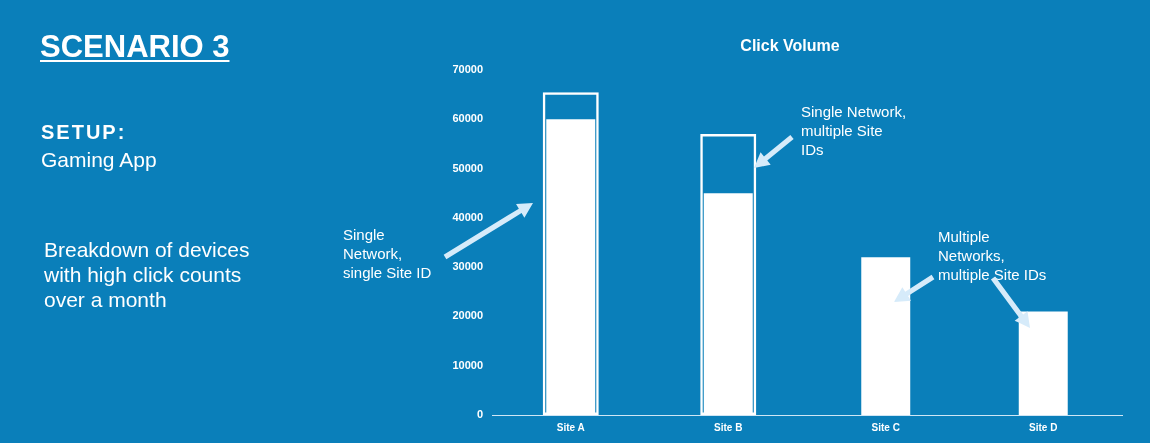 This screenshot has height=443, width=1150. What do you see at coordinates (992, 255) in the screenshot?
I see `annotation: Multiple Networks, multiple Site IDs` at bounding box center [992, 255].